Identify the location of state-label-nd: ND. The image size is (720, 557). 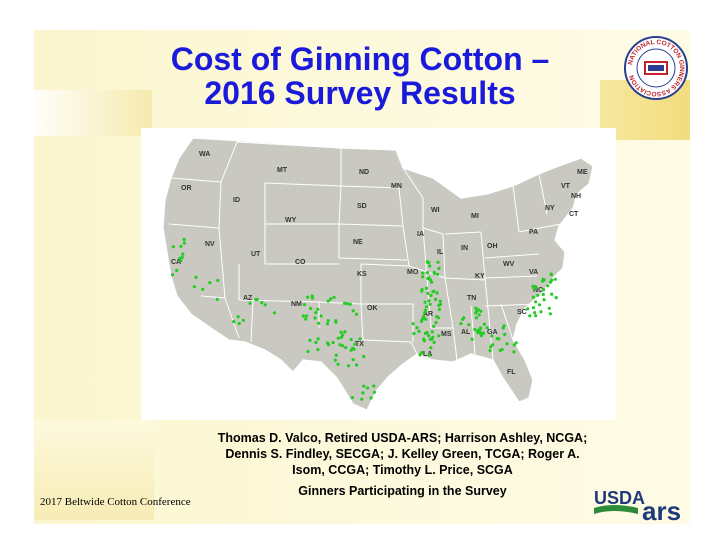
(364, 172).